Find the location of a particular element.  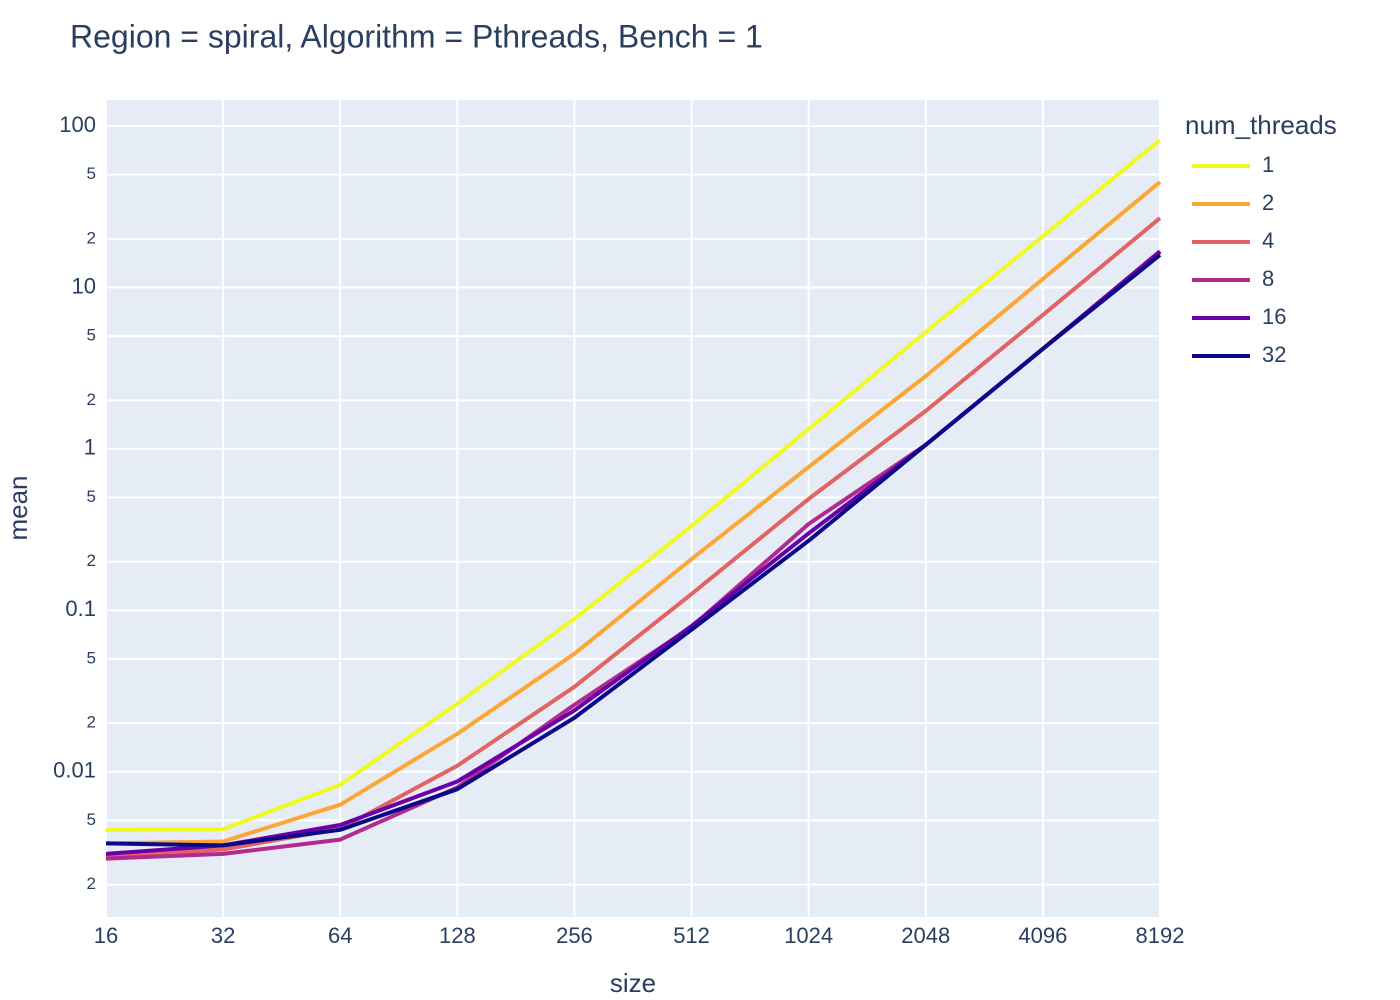

legend-label: 16 is located at coordinates (1274, 316).